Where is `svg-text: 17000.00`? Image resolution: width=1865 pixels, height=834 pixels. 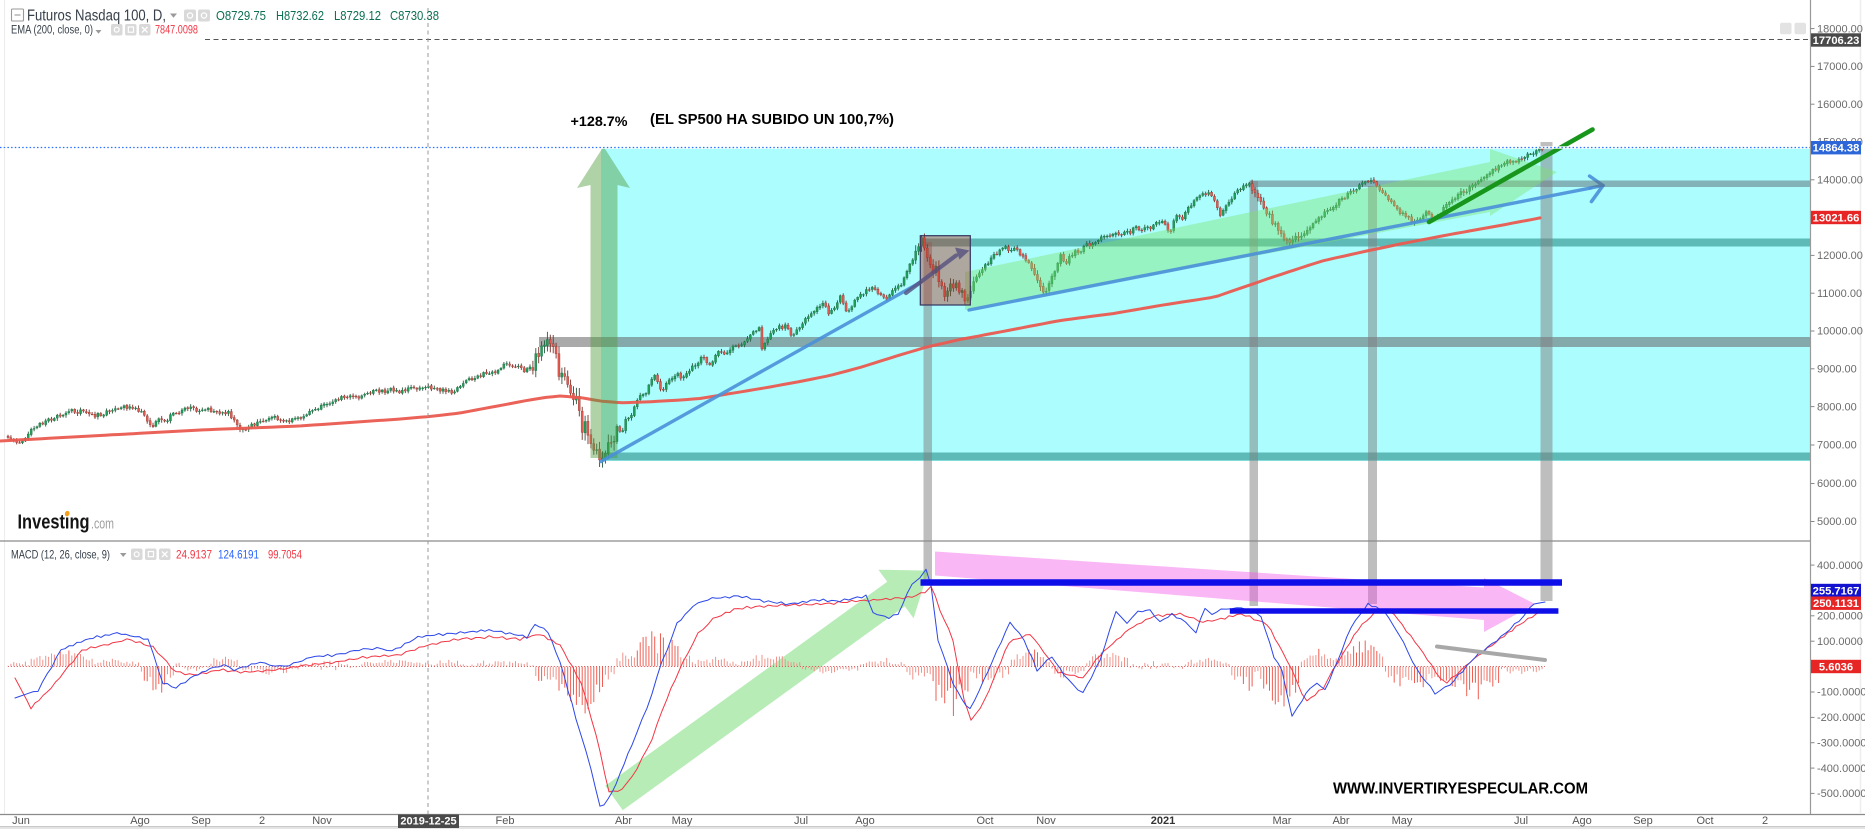 svg-text: 17000.00 is located at coordinates (1840, 67).